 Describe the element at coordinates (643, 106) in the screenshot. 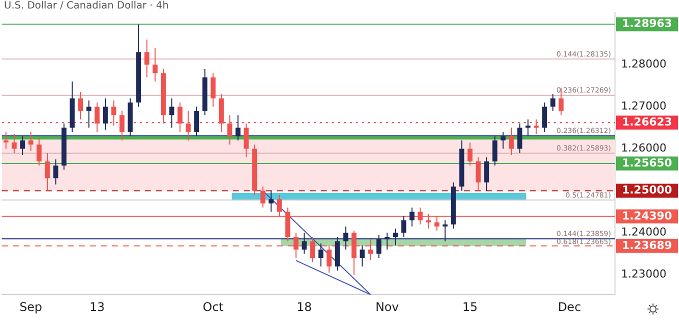

I see `y-tick-label: 1.27000` at that location.